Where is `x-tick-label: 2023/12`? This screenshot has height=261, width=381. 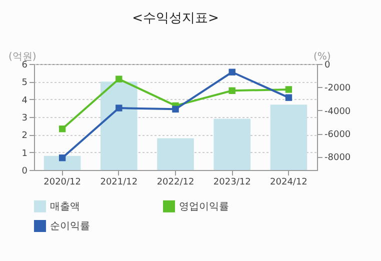
x-tick-label: 2023/12 is located at coordinates (232, 183).